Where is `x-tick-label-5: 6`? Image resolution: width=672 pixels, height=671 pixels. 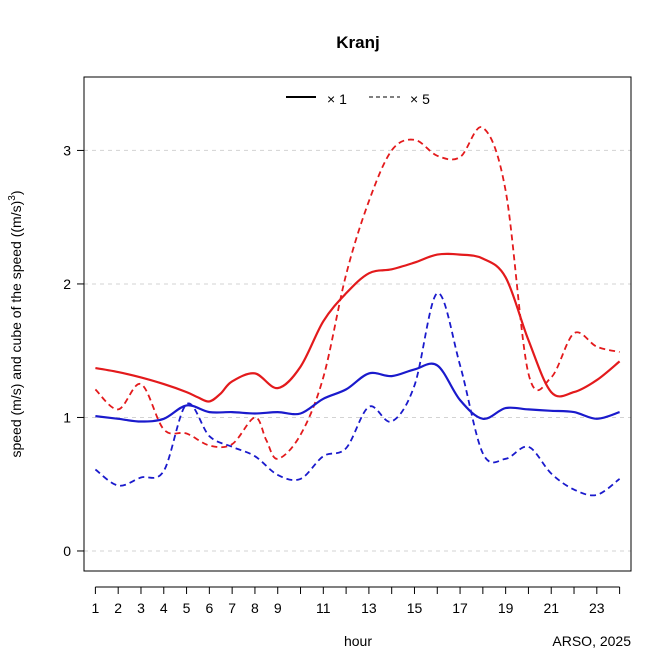
x-tick-label-5: 6 is located at coordinates (209, 608).